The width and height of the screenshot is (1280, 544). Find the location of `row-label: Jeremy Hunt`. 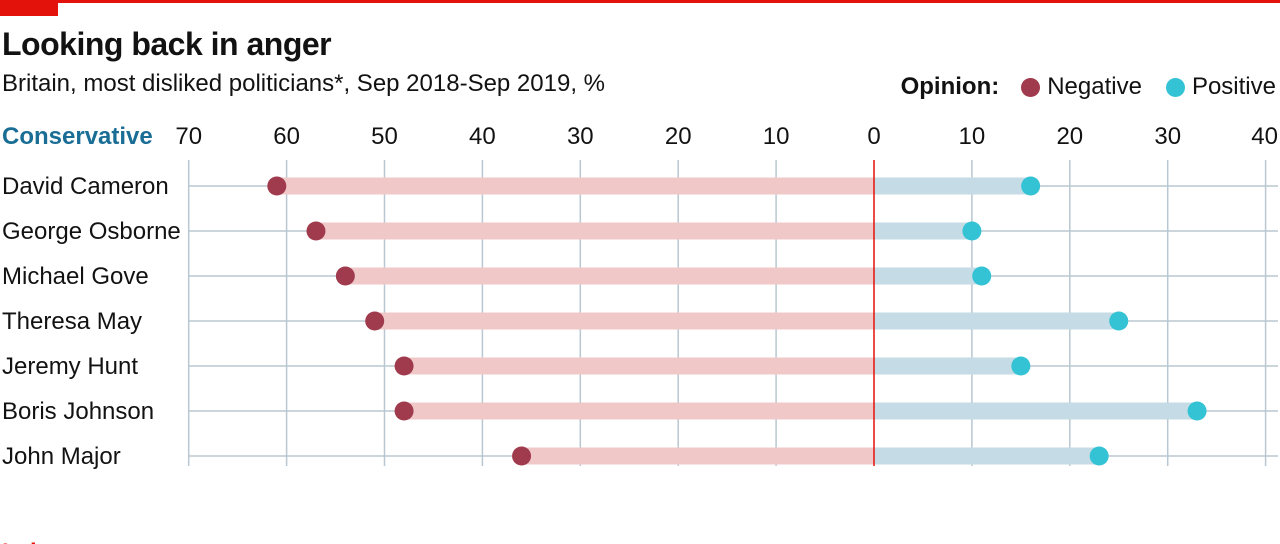

row-label: Jeremy Hunt is located at coordinates (70, 366).